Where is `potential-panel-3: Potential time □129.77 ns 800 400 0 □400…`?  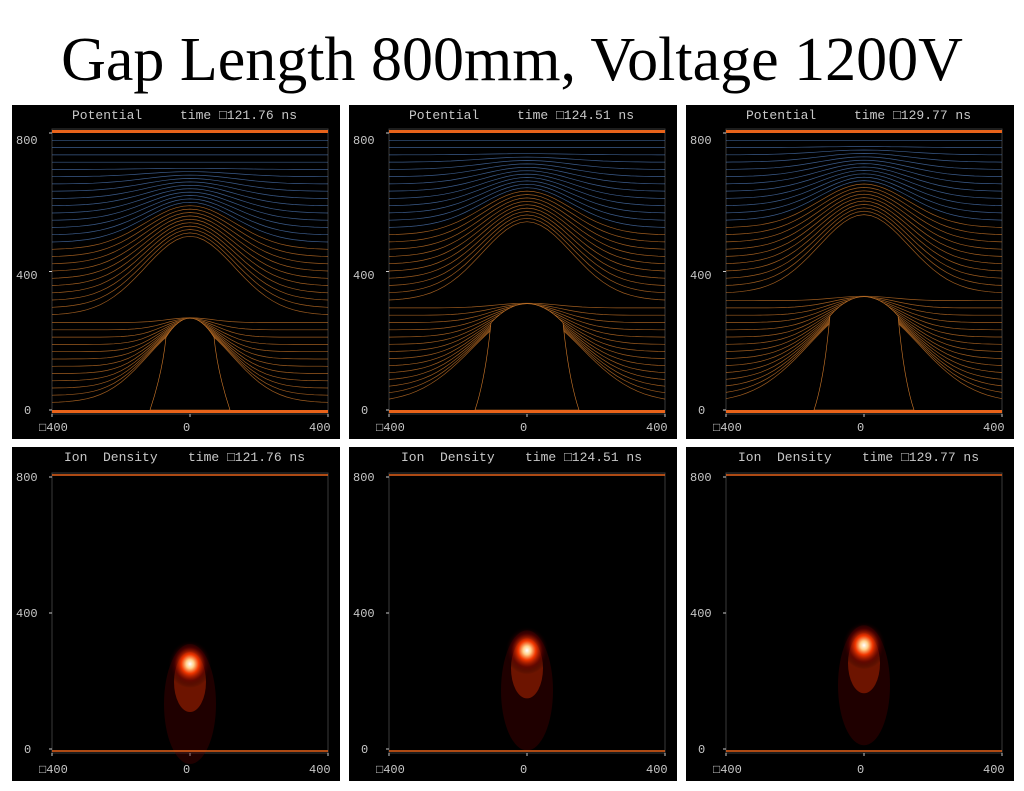 potential-panel-3: Potential time □129.77 ns 800 400 0 □400… is located at coordinates (850, 272).